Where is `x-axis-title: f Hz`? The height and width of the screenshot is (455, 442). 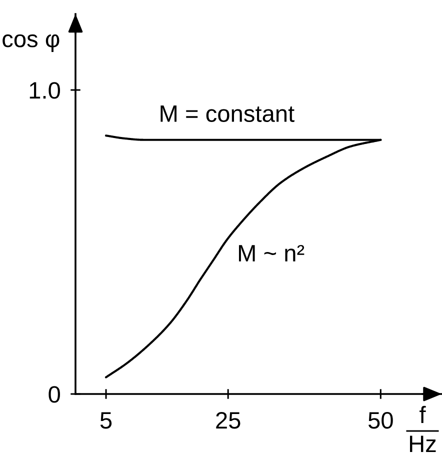
x-axis-title: f Hz is located at coordinates (423, 429).